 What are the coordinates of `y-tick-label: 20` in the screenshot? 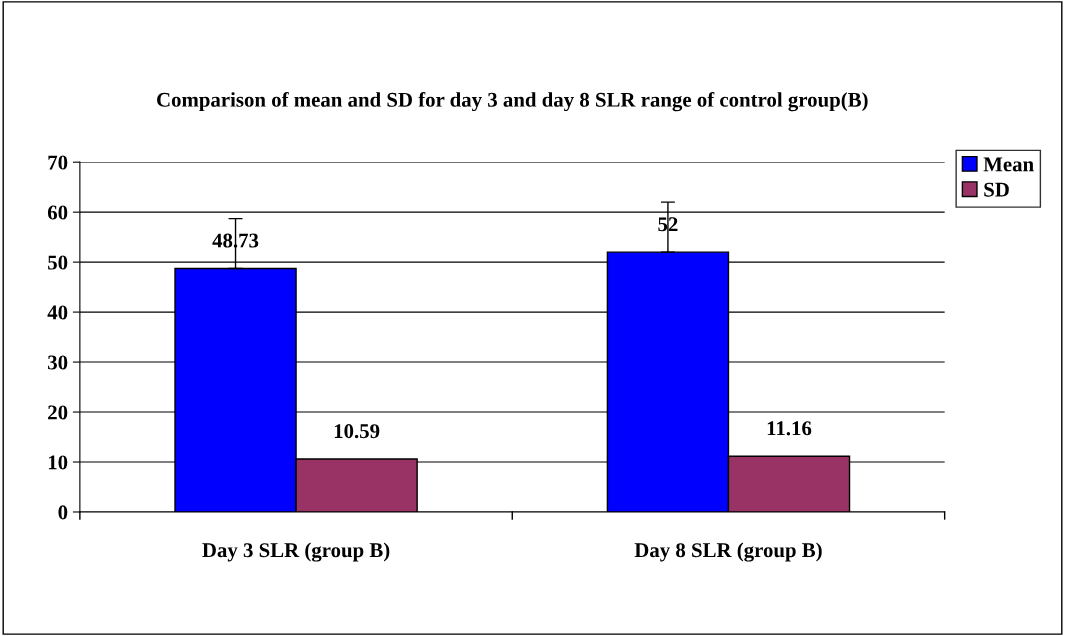 It's located at (58, 412).